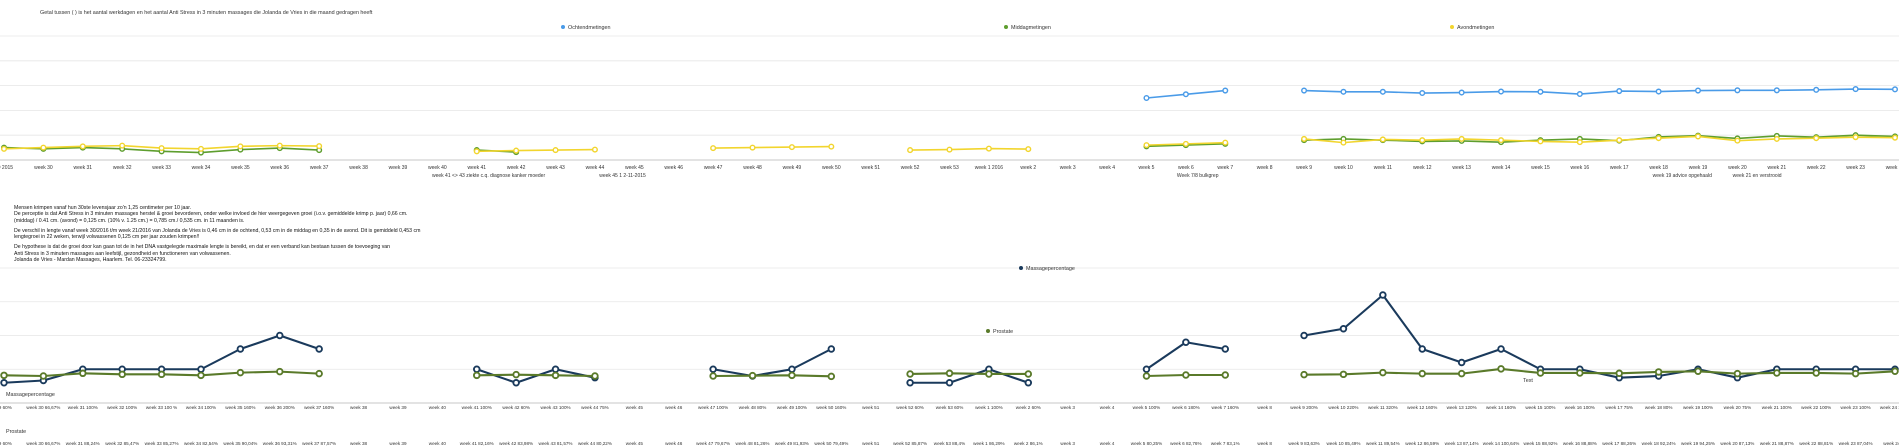  Describe the element at coordinates (319, 407) in the screenshot. I see `x-tick-label: week 37 160%` at that location.